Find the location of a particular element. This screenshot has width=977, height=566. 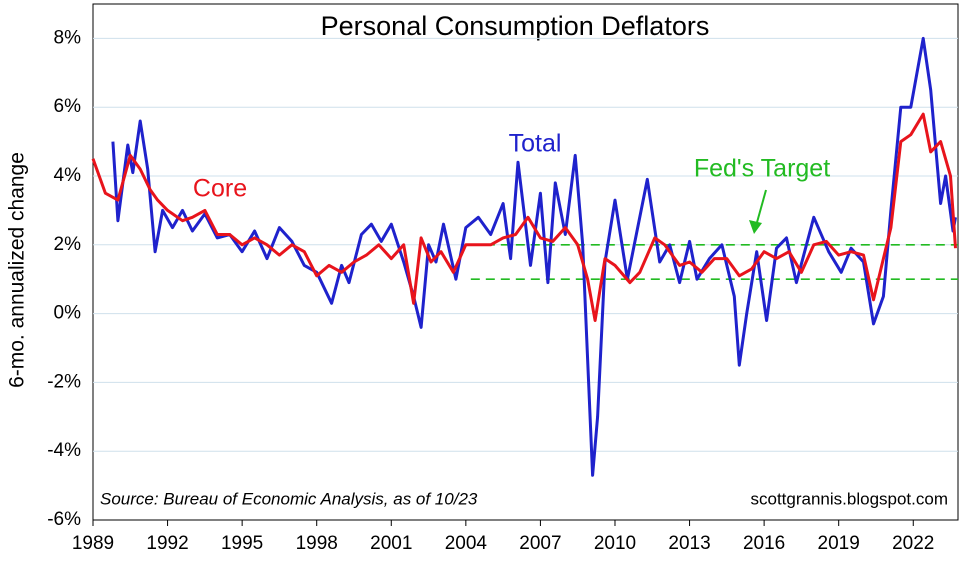

x-tick-label: 2019 is located at coordinates (839, 543).